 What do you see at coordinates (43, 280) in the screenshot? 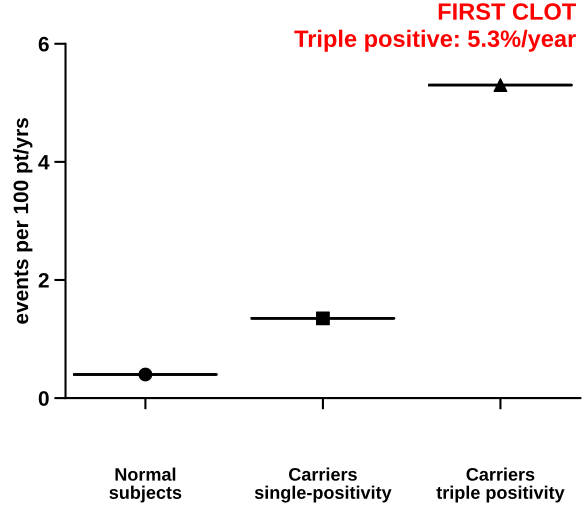
I see `y-tick-label: 2` at bounding box center [43, 280].